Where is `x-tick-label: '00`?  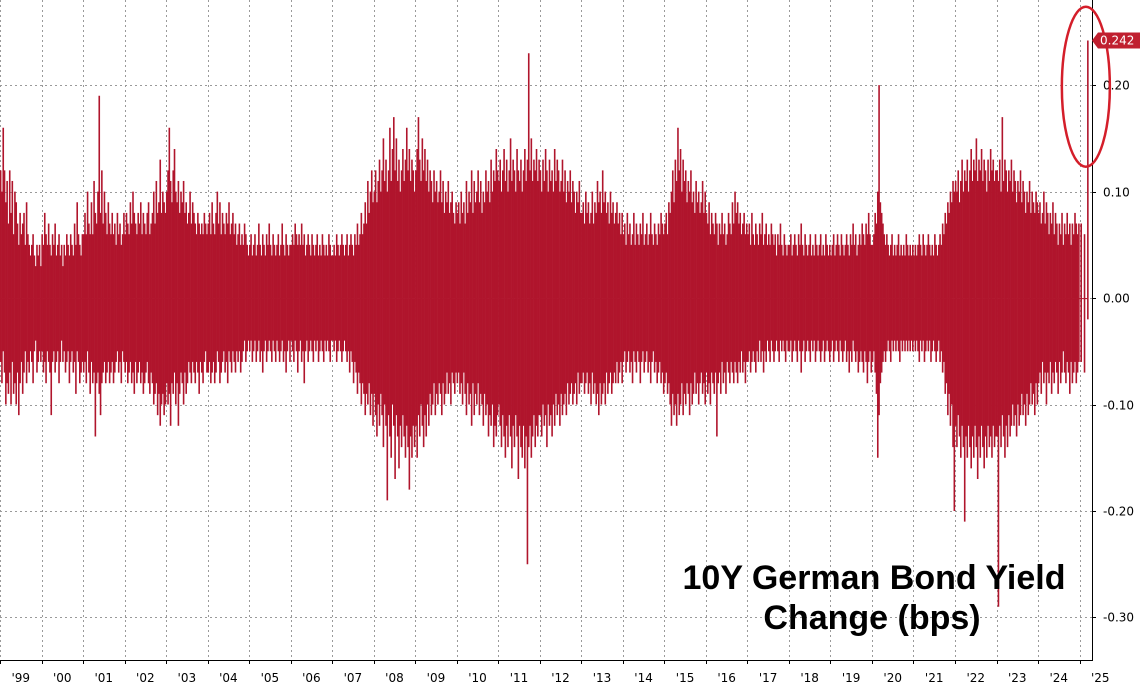 x-tick-label: '00 is located at coordinates (62, 678).